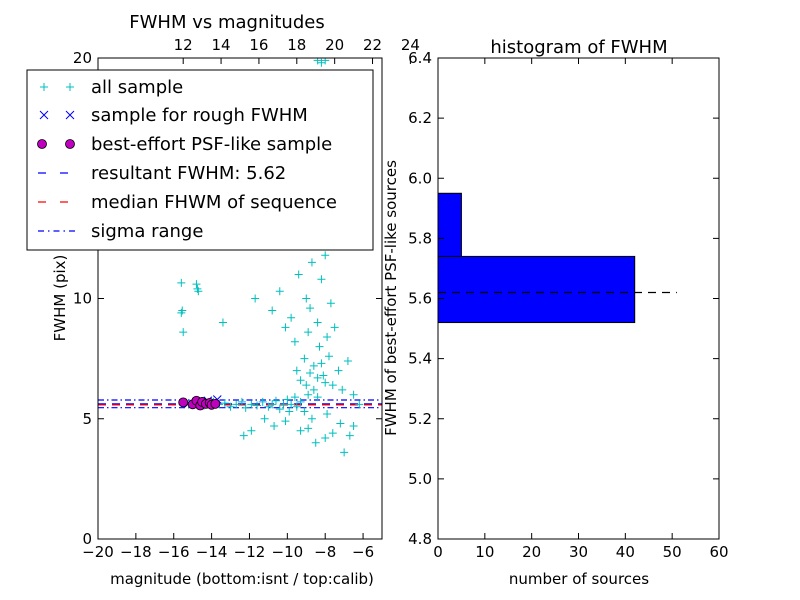 This screenshot has width=800, height=600. Describe the element at coordinates (250, 552) in the screenshot. I see `x-tick-label: −12` at that location.